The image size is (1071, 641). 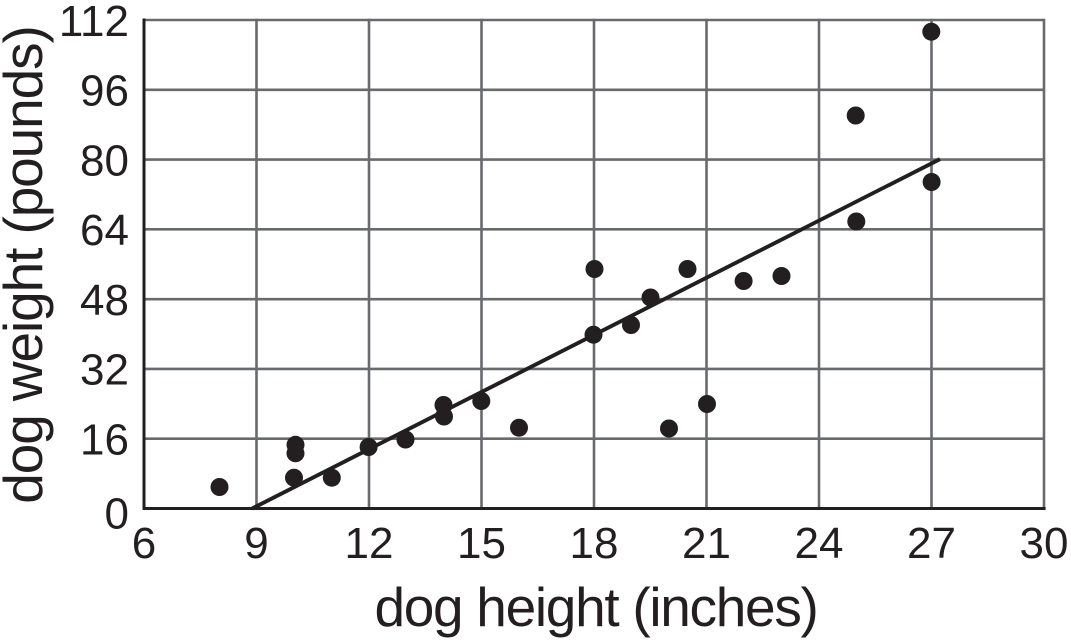 What do you see at coordinates (369, 543) in the screenshot?
I see `svg-text: 12` at bounding box center [369, 543].